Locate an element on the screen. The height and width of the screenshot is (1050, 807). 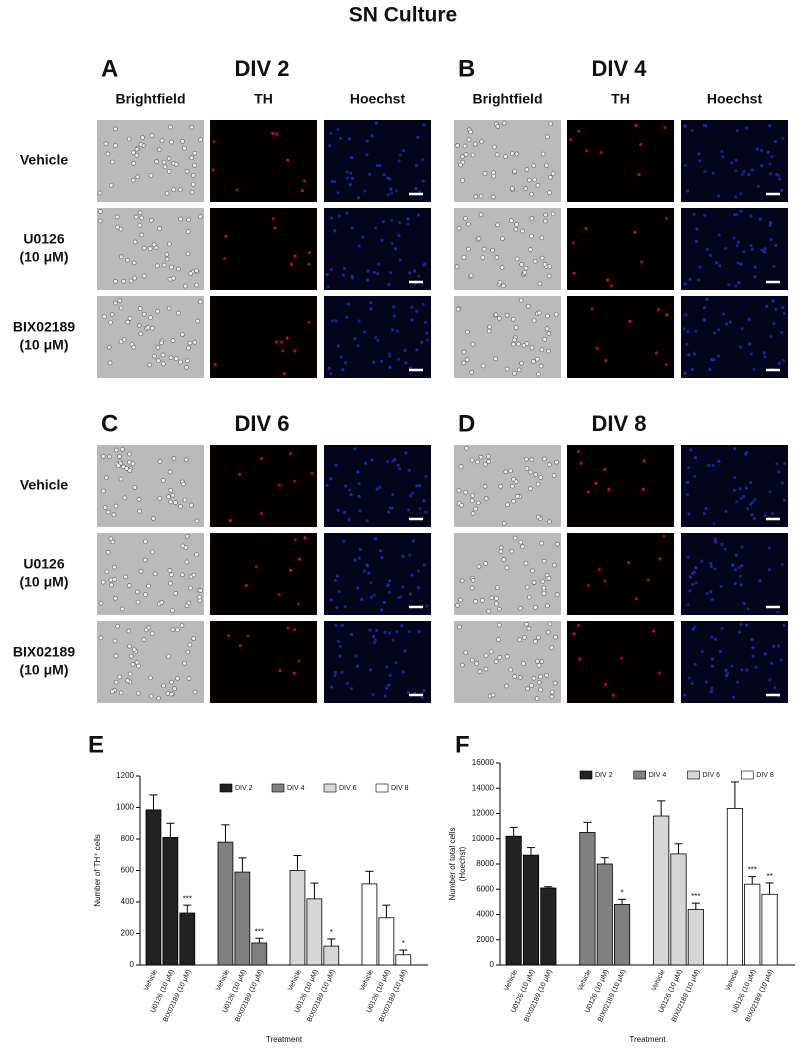
y-tick-label: 16000 is located at coordinates (483, 762).